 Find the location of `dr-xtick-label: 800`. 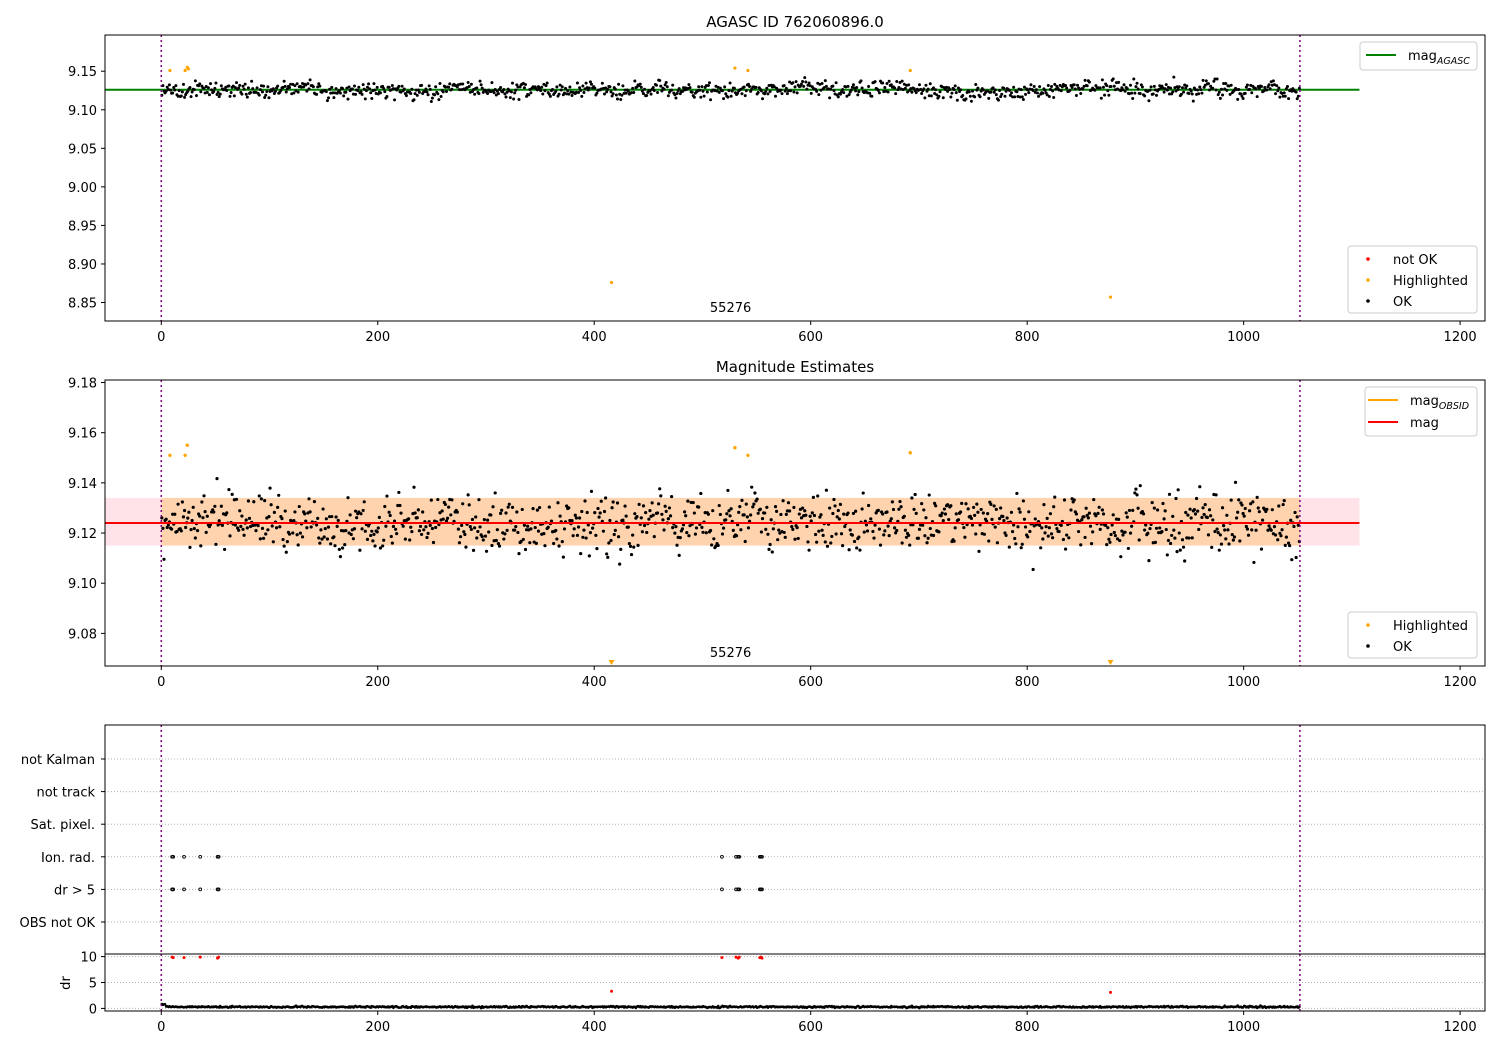

dr-xtick-label: 800 is located at coordinates (1027, 1027).